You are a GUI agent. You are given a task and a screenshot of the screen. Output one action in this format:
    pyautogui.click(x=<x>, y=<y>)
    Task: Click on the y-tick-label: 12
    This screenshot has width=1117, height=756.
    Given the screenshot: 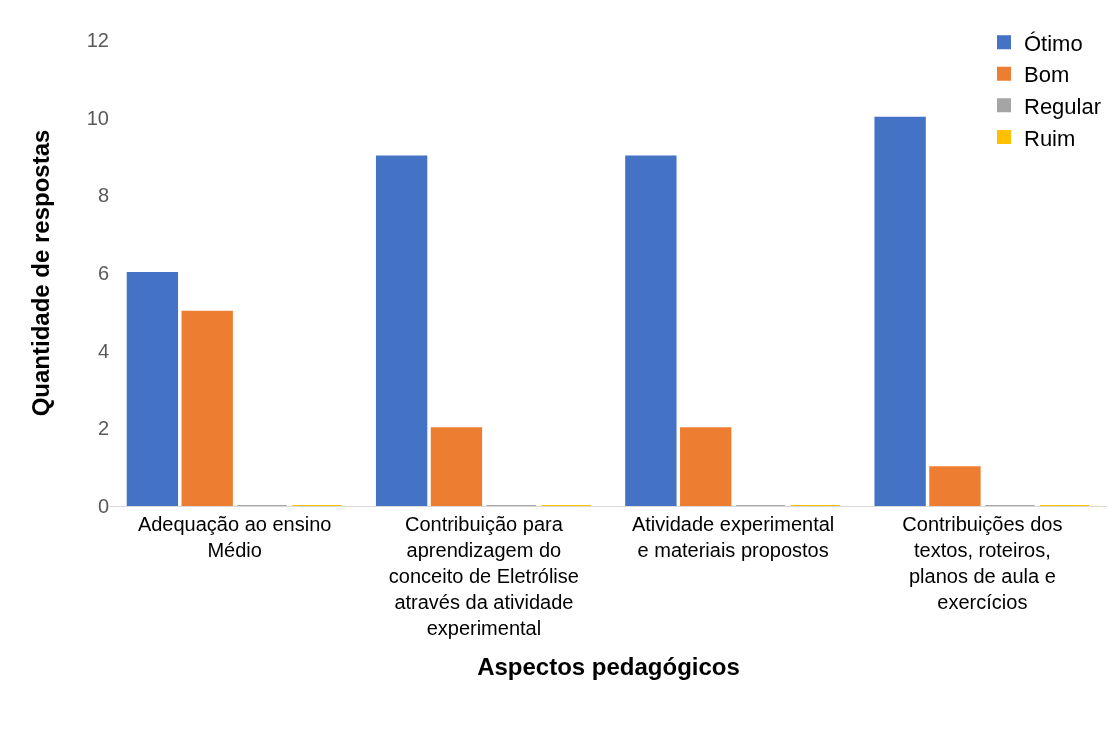 What is the action you would take?
    pyautogui.click(x=97, y=40)
    